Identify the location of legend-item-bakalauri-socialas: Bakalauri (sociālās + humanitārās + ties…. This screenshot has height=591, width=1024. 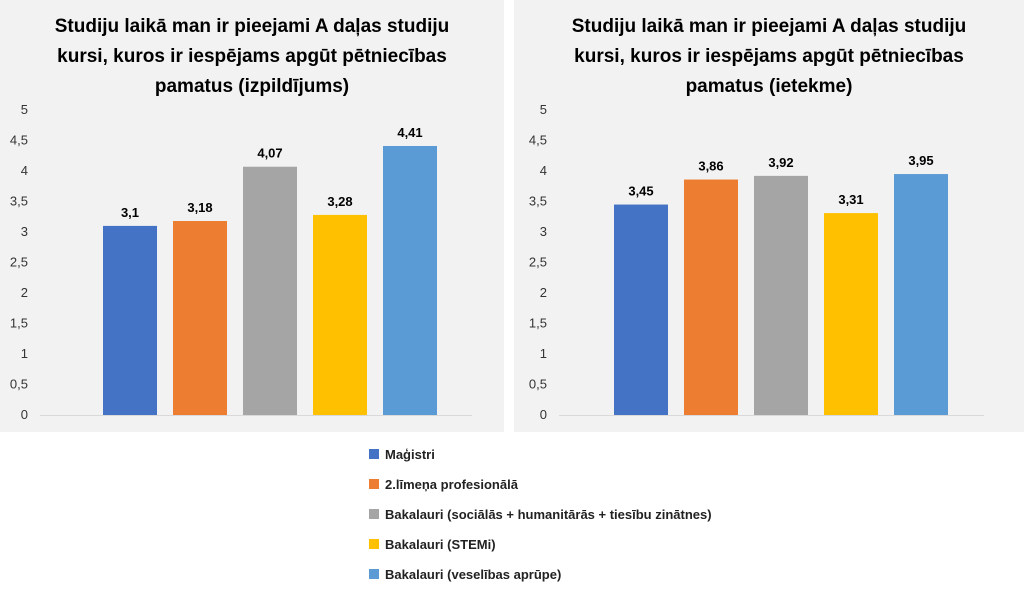
(579, 514).